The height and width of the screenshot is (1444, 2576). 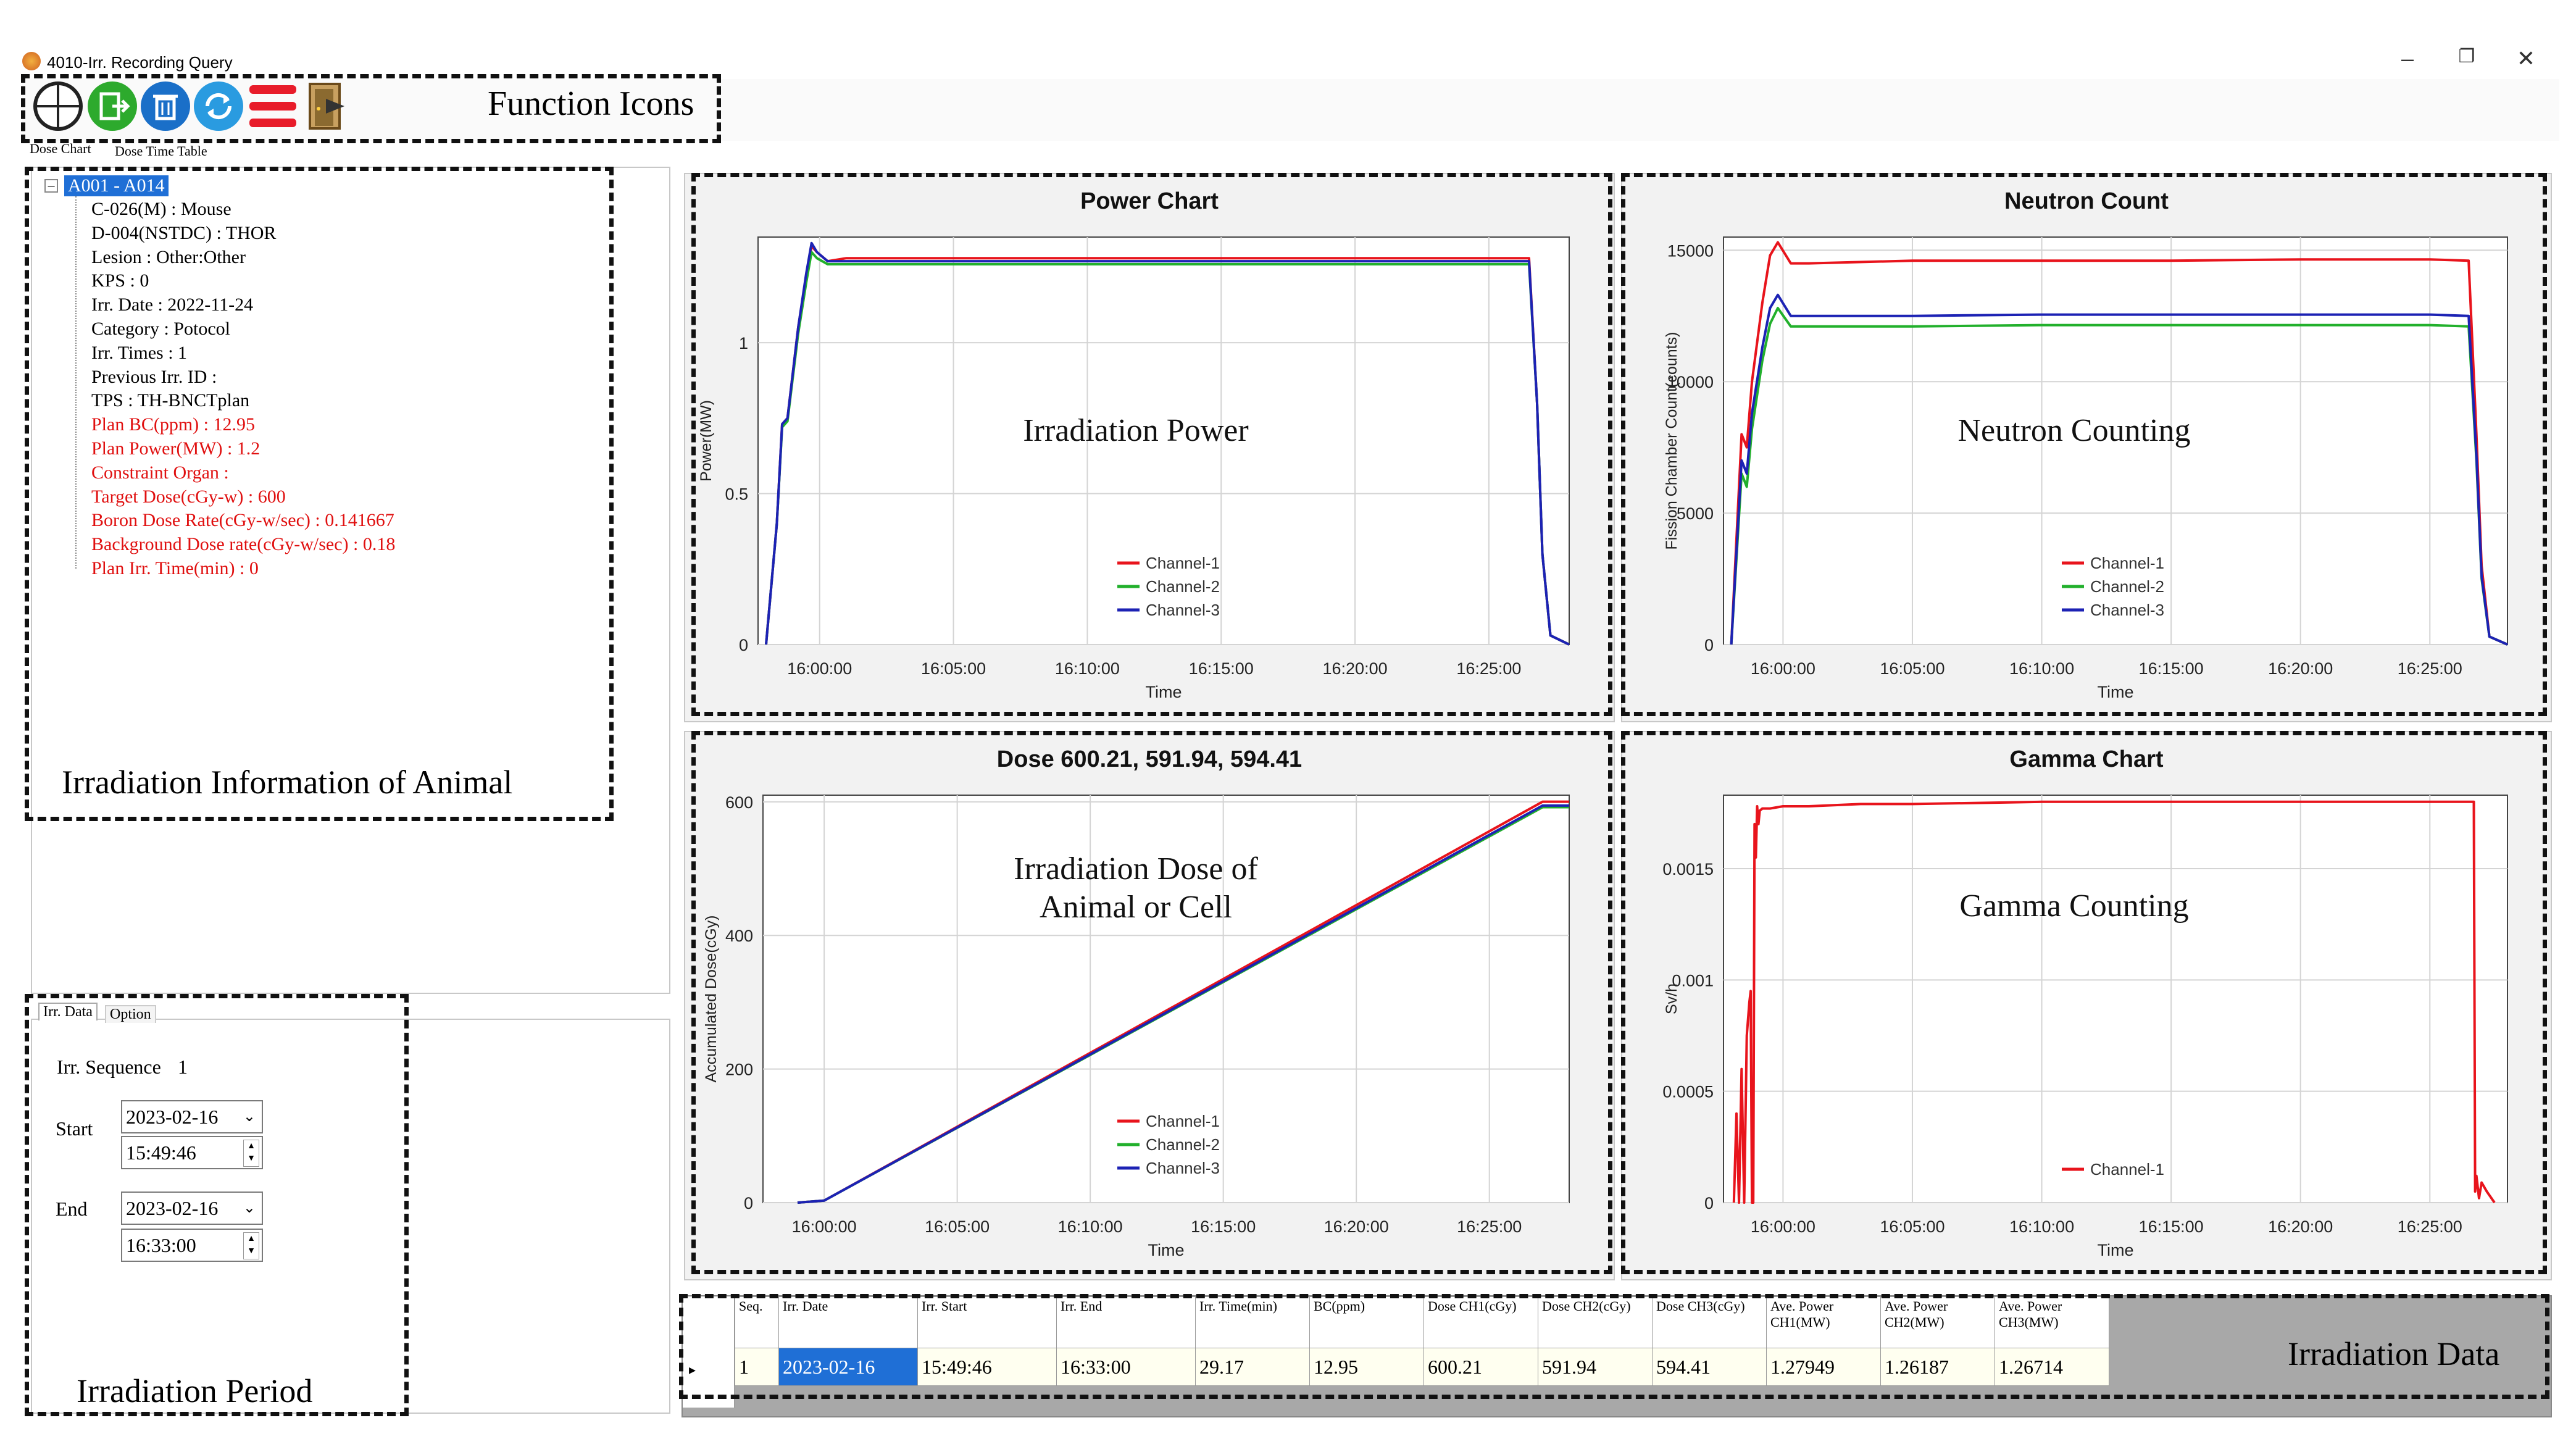 What do you see at coordinates (711, 999) in the screenshot?
I see `y-axis-label: Accumulated Dose(cGy)` at bounding box center [711, 999].